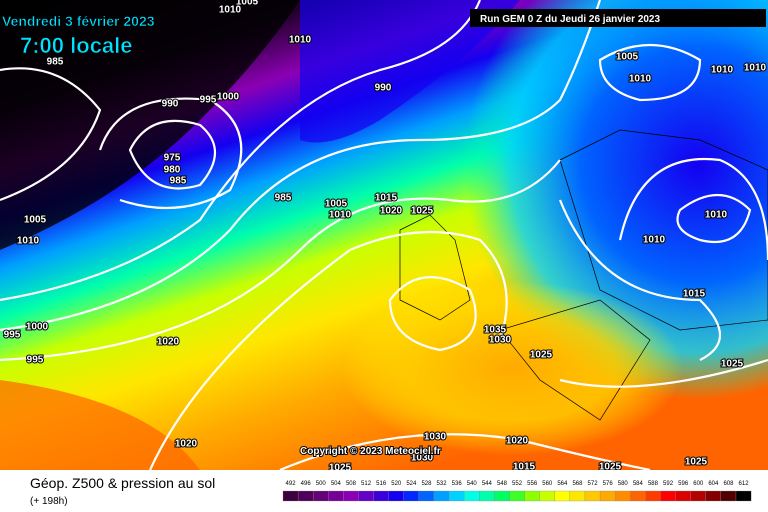 The height and width of the screenshot is (512, 768). Describe the element at coordinates (487, 484) in the screenshot. I see `scale-label: 544` at that location.